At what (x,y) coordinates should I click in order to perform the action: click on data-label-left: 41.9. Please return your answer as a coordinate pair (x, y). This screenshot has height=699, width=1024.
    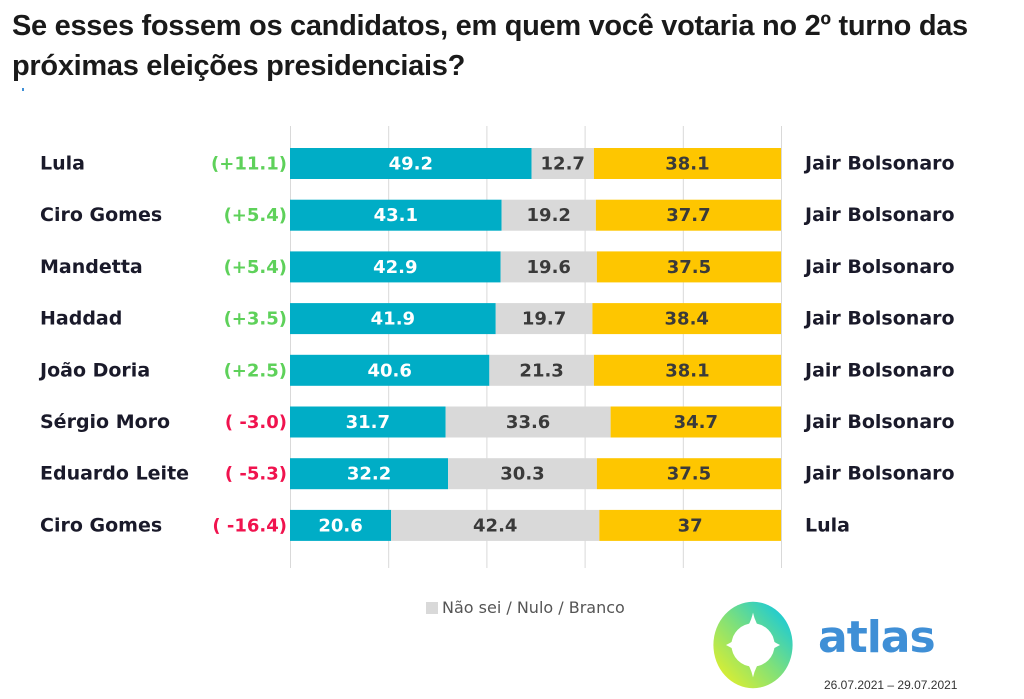
    Looking at the image, I should click on (393, 319).